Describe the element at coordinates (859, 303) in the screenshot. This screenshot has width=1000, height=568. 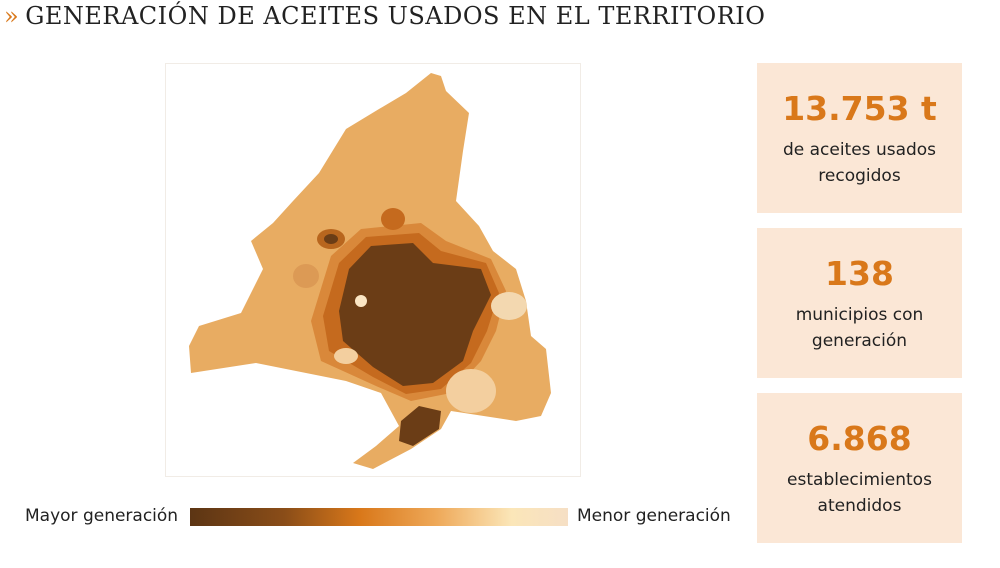
I see `stat-card: 138 municipios con generación` at that location.